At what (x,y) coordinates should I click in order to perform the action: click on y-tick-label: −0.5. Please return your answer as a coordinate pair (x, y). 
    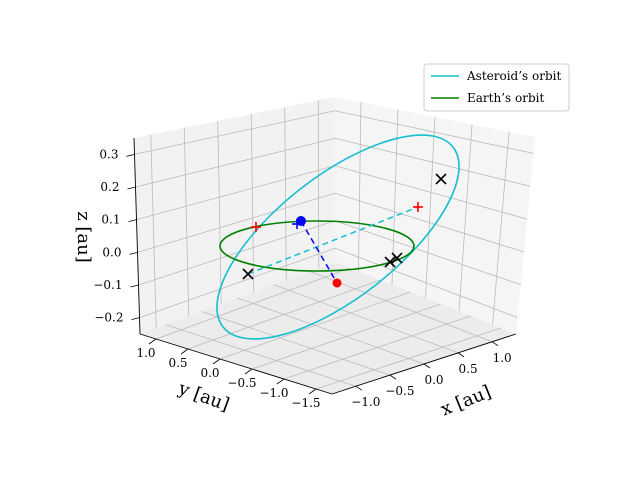
    Looking at the image, I should click on (241, 383).